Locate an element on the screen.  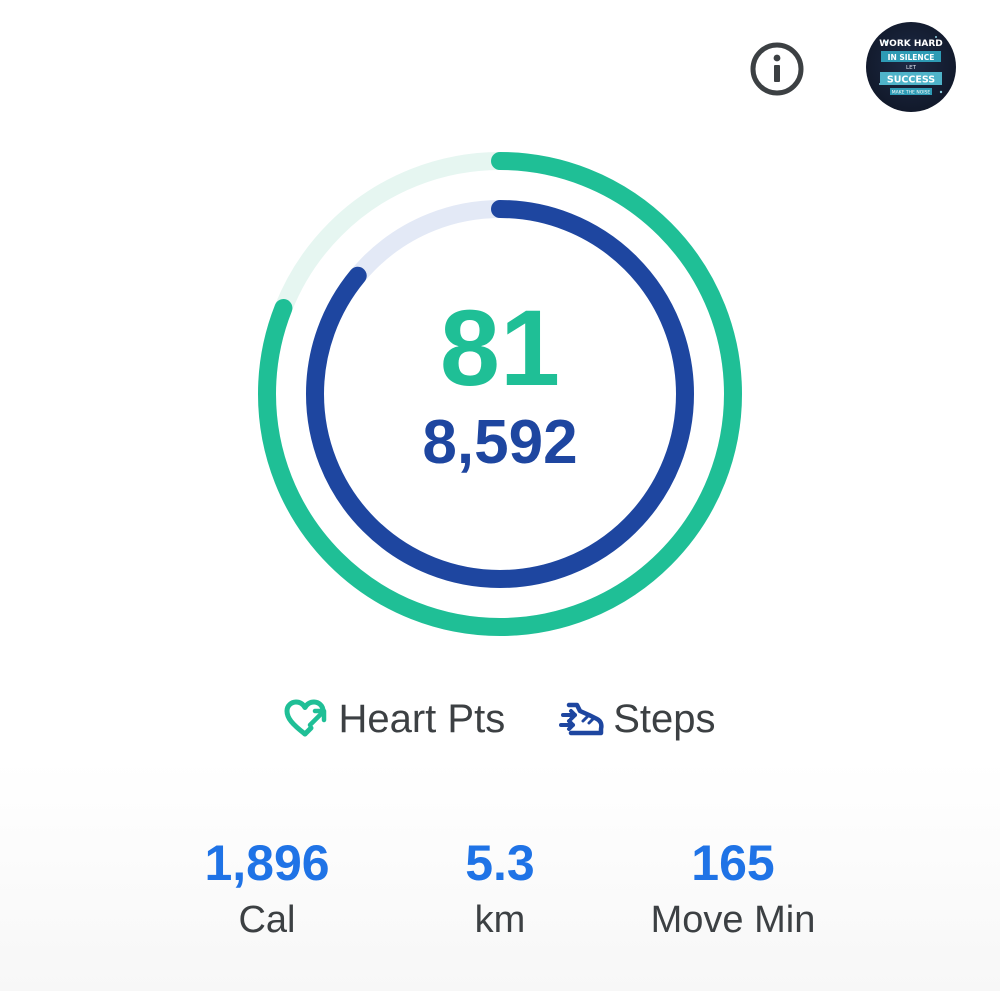
stat-distance: 5.3 km is located at coordinates (500, 891).